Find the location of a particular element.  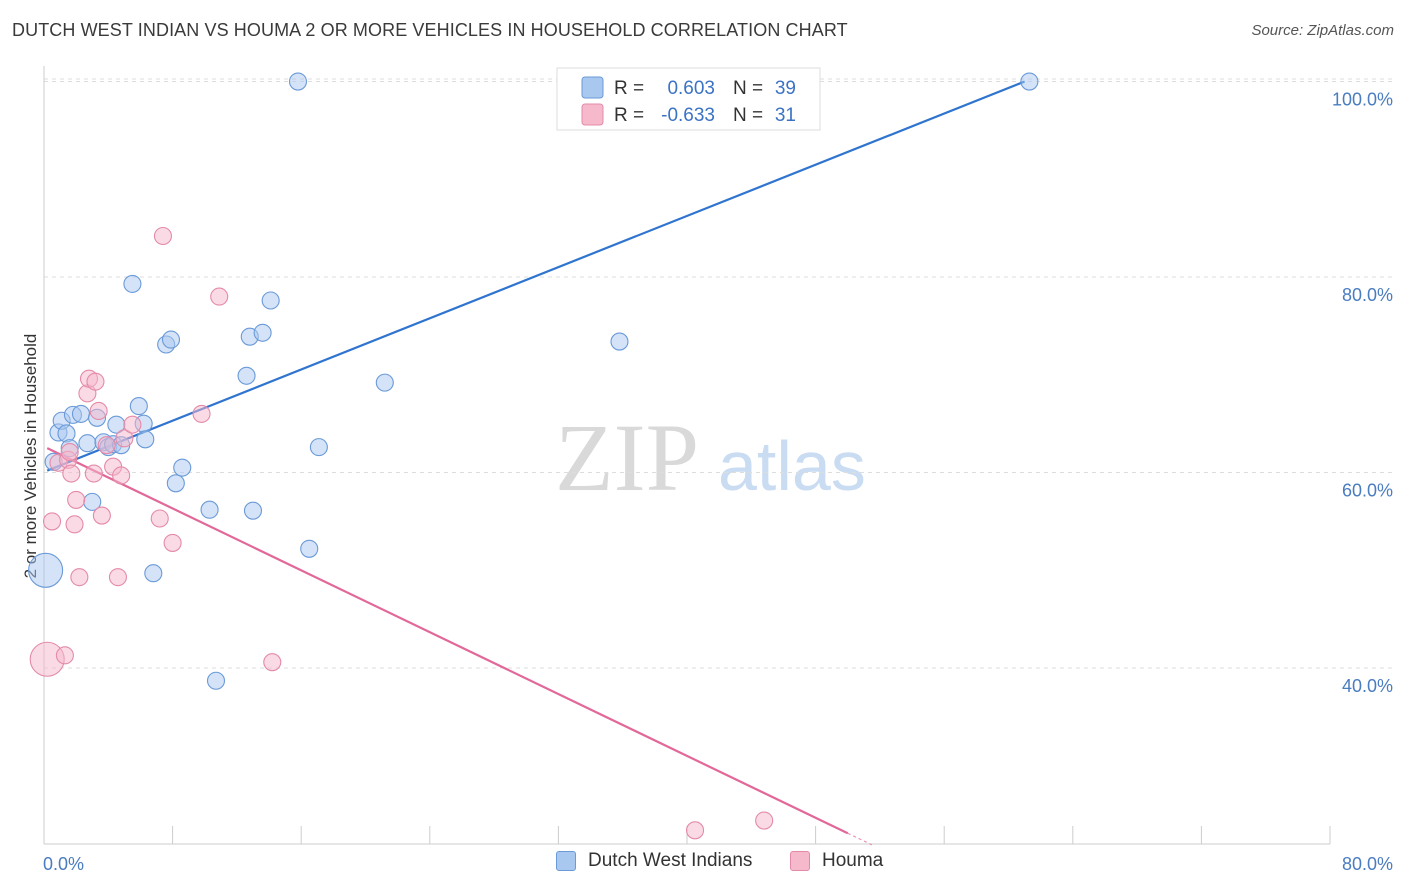

legend-n-value: 39 is located at coordinates (785, 88).